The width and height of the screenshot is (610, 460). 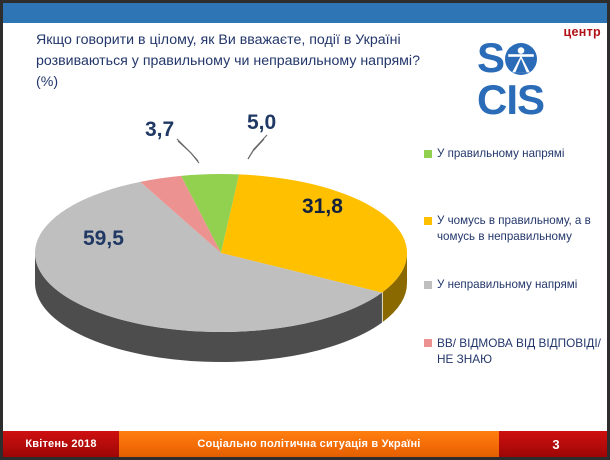 I want to click on pie-slice-salmon, so click(x=180, y=214).